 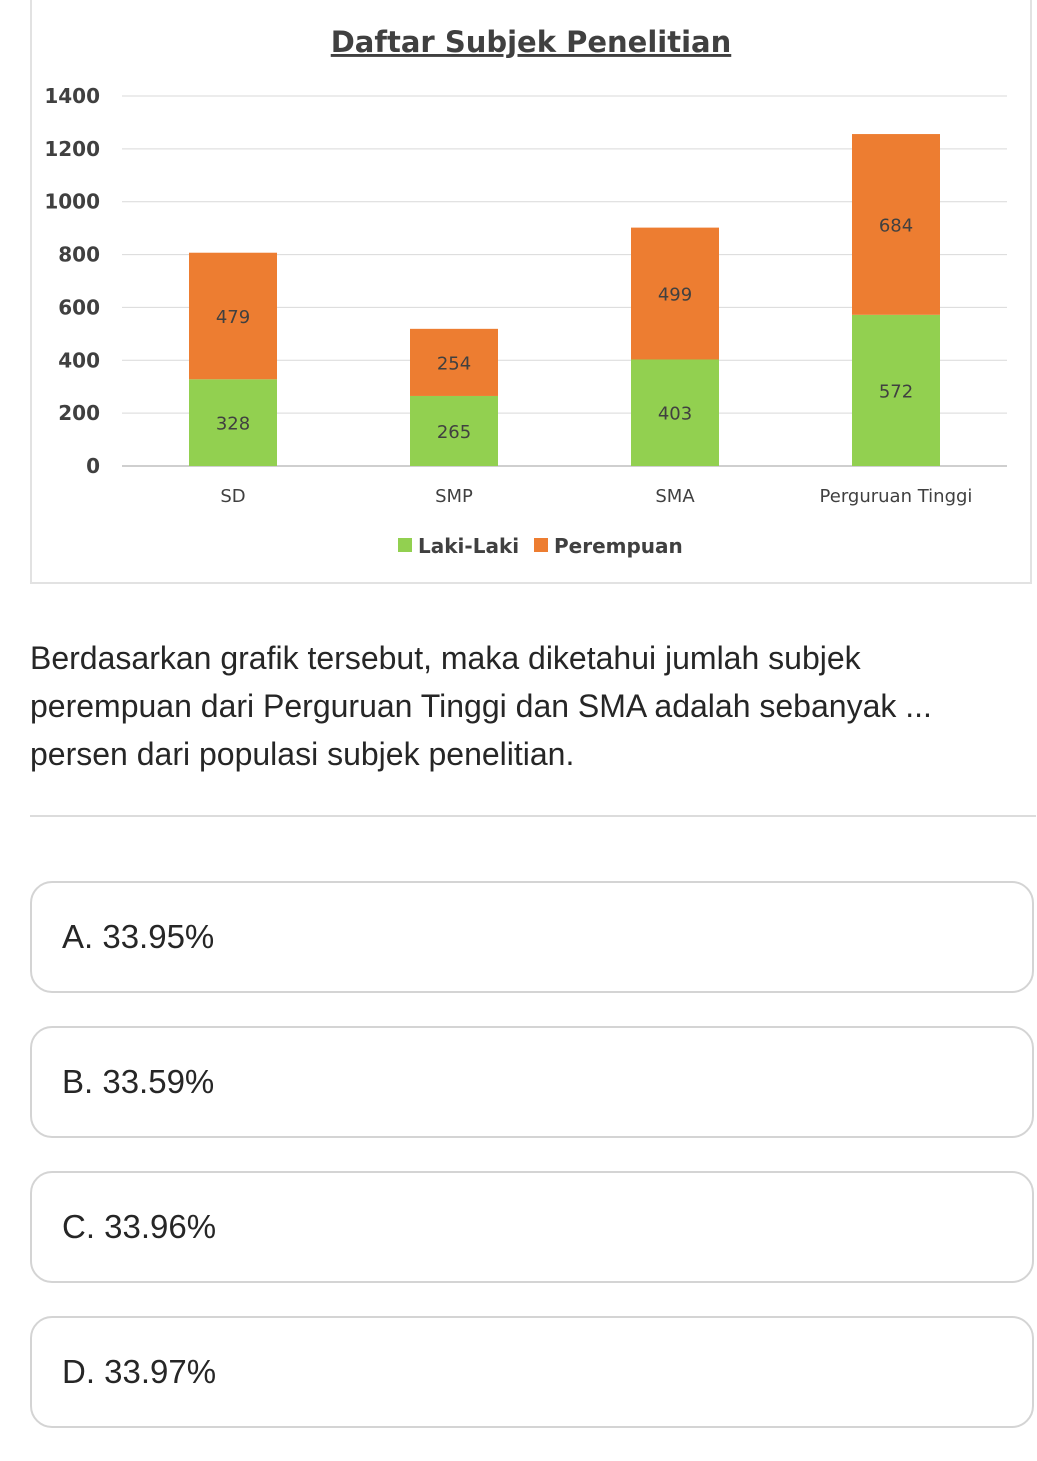 What do you see at coordinates (532, 1227) in the screenshot?
I see `option-c: C. 33.96%` at bounding box center [532, 1227].